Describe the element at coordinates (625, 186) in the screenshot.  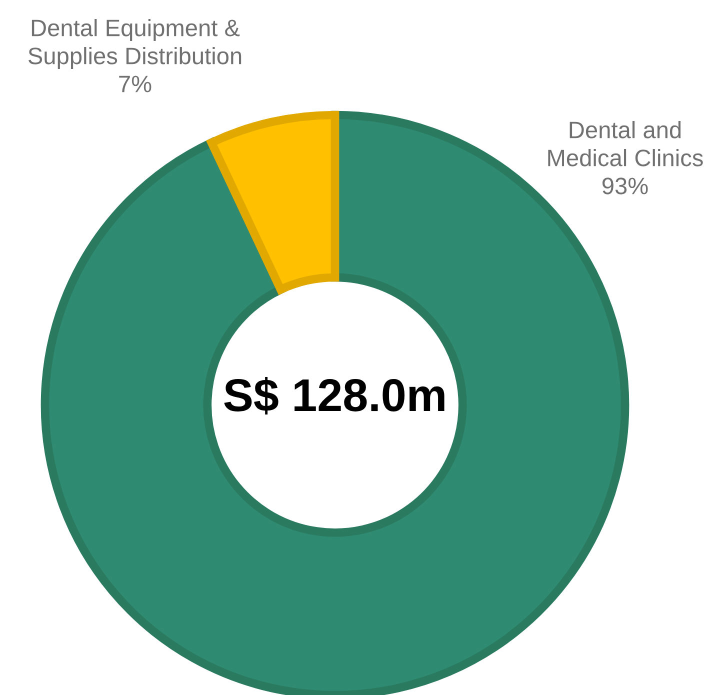
I see `data-label: 93%` at that location.